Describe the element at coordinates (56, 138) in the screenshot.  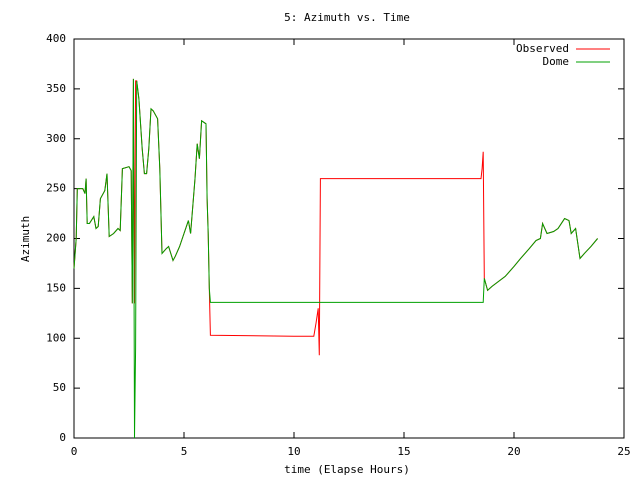
I see `y-tick-label: 300` at that location.